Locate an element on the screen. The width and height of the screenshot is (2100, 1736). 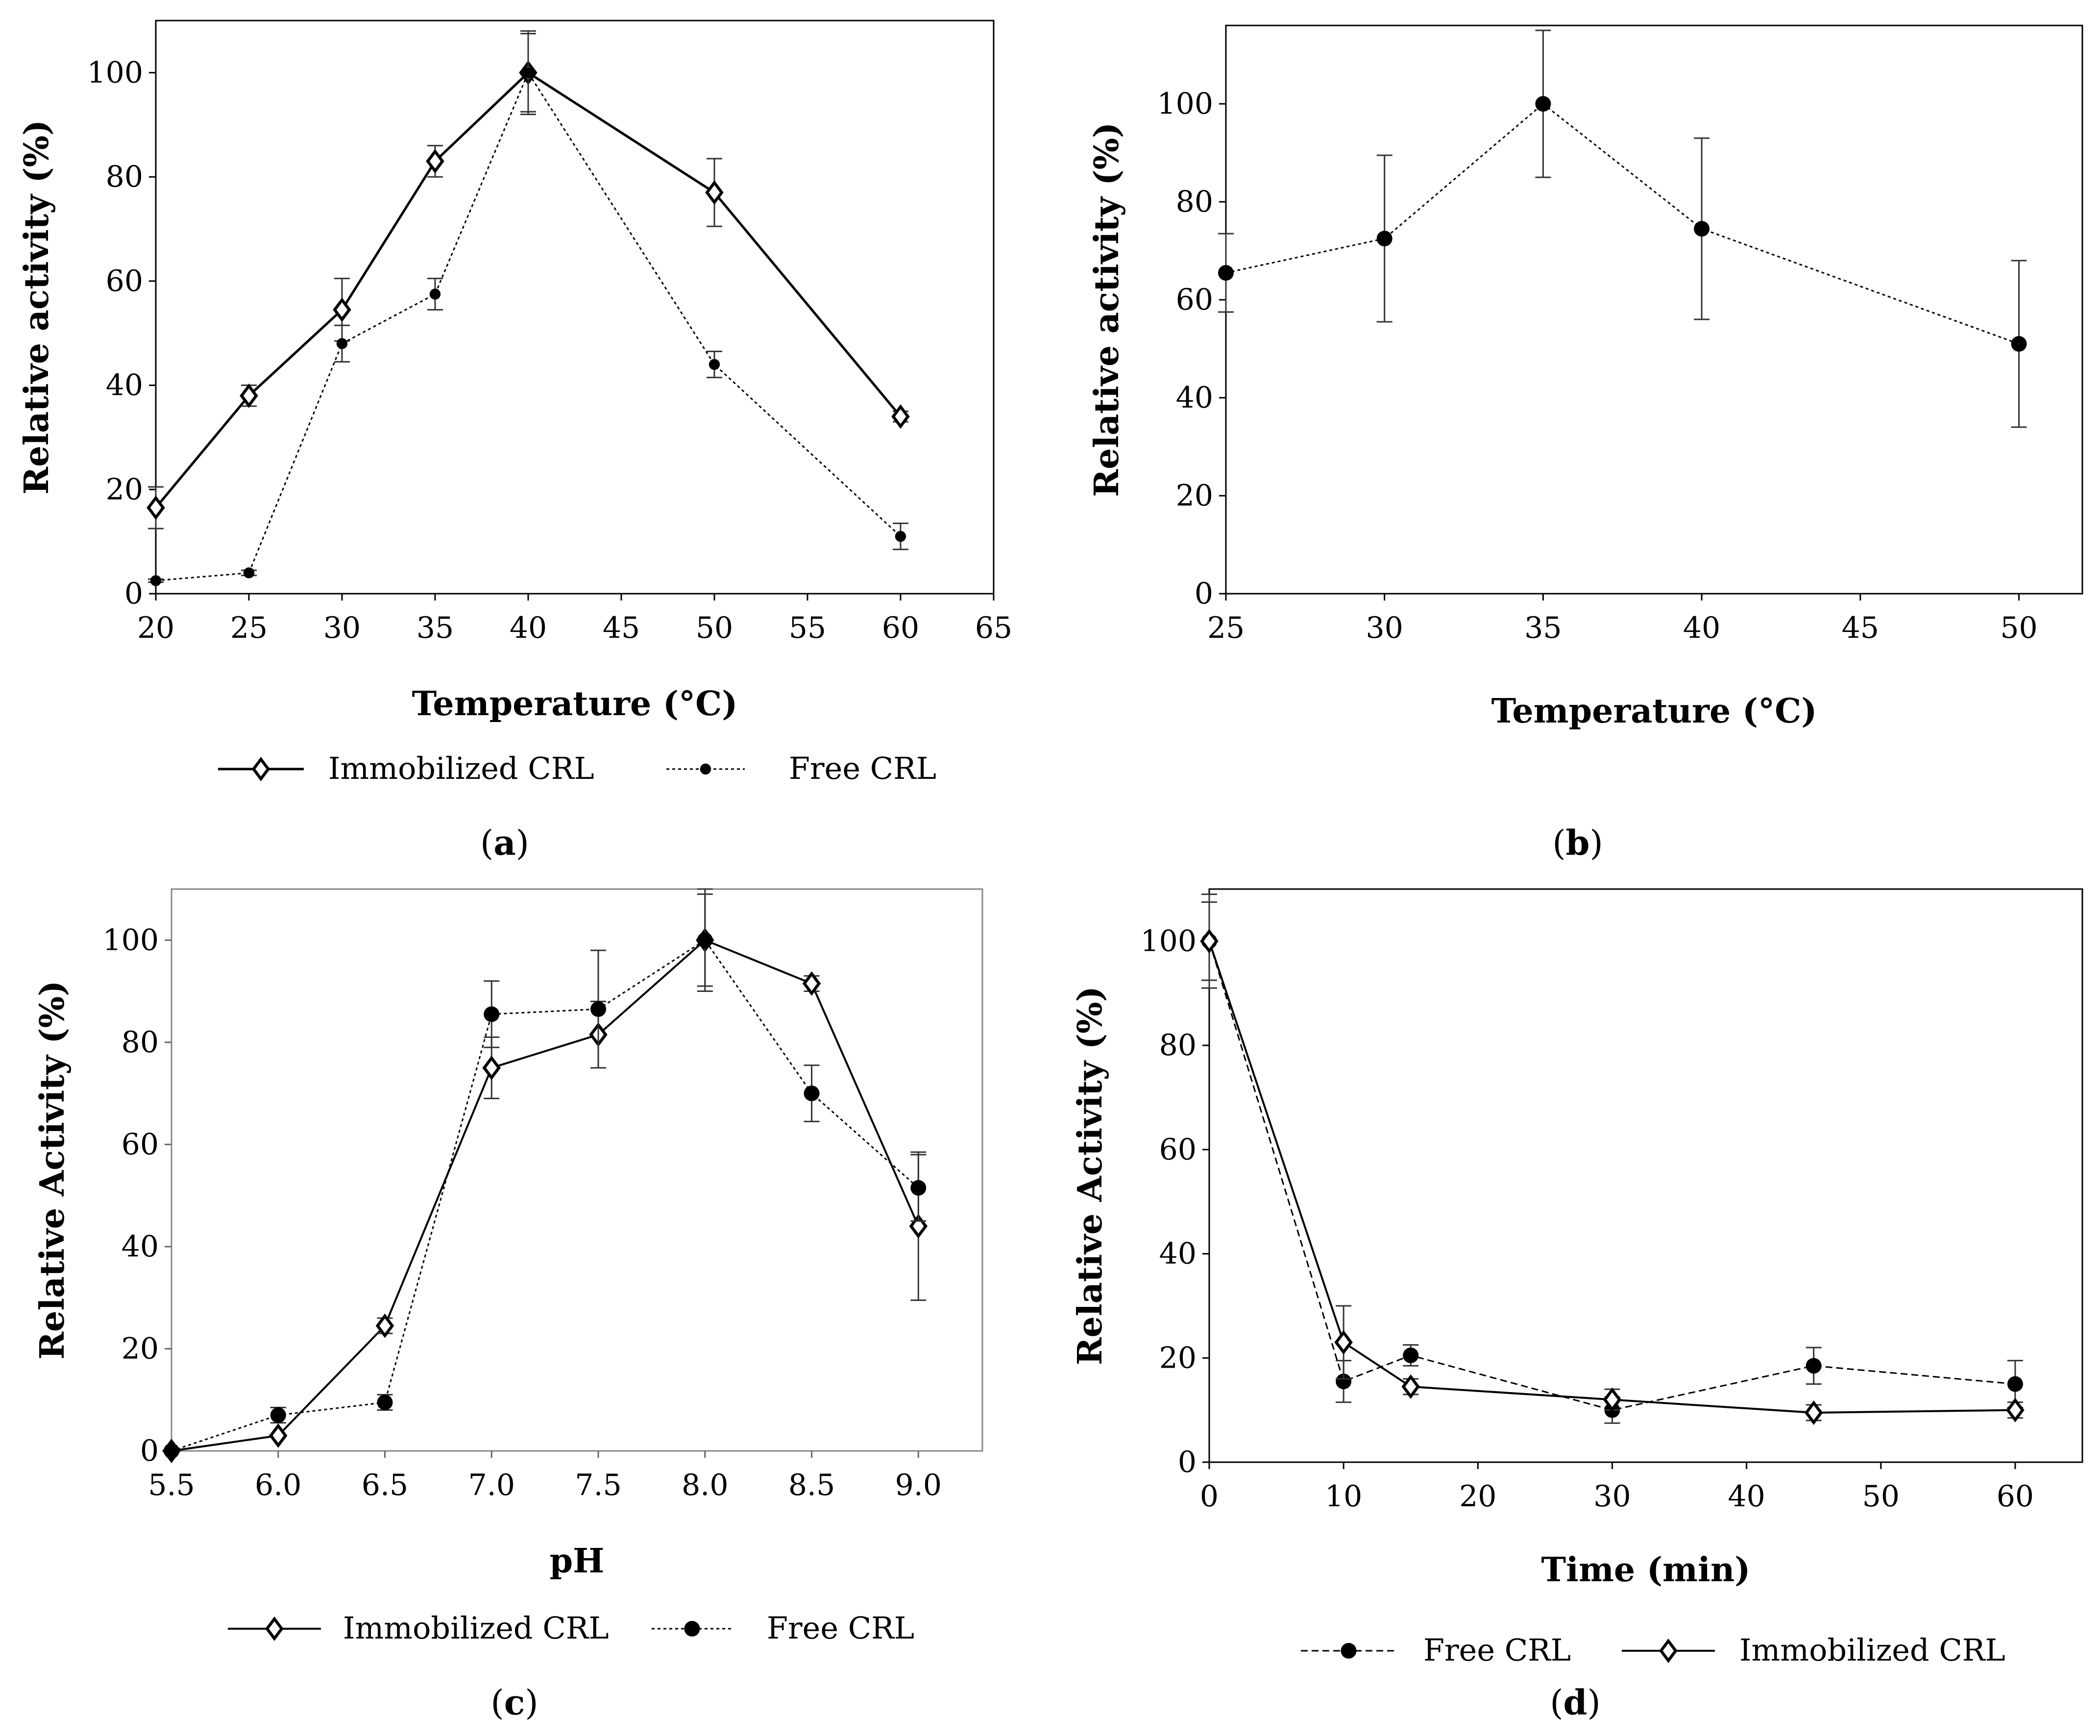
panel-caption: (d) is located at coordinates (1576, 1702).